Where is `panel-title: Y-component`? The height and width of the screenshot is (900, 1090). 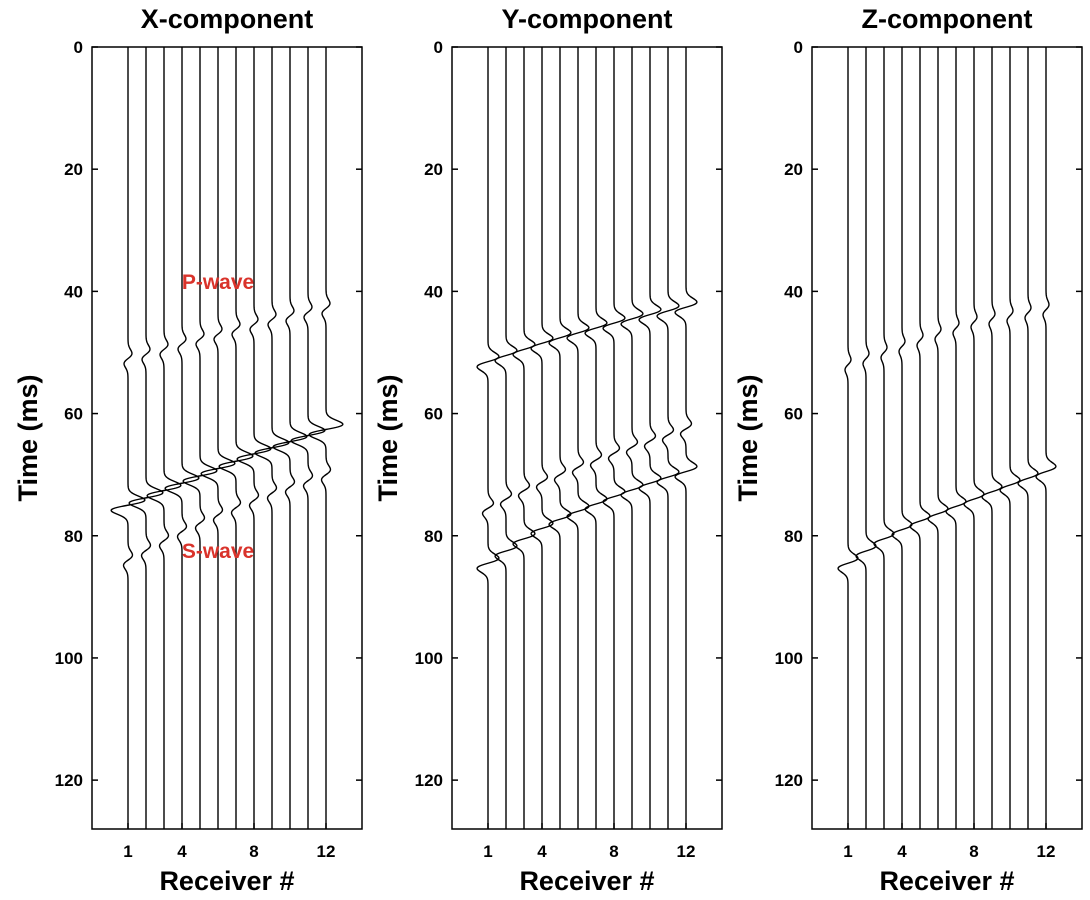
panel-title: Y-component is located at coordinates (586, 19).